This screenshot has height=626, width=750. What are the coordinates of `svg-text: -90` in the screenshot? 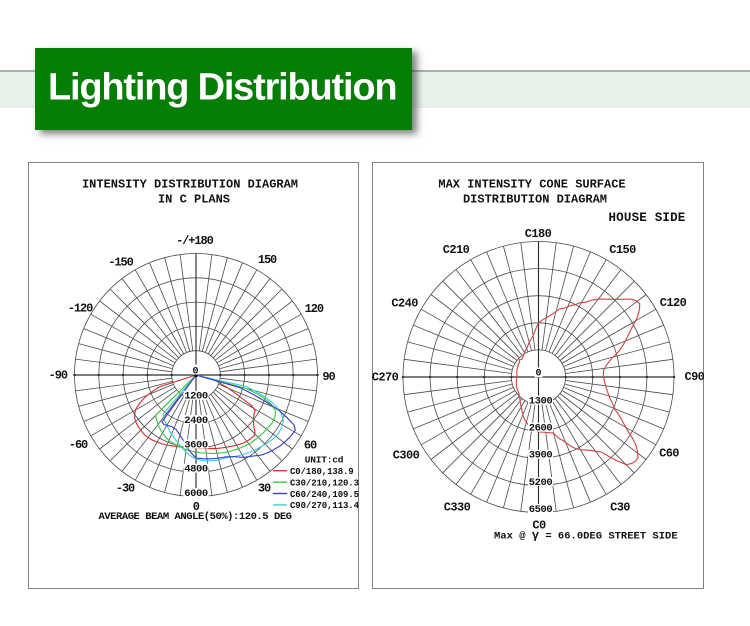 It's located at (58, 375).